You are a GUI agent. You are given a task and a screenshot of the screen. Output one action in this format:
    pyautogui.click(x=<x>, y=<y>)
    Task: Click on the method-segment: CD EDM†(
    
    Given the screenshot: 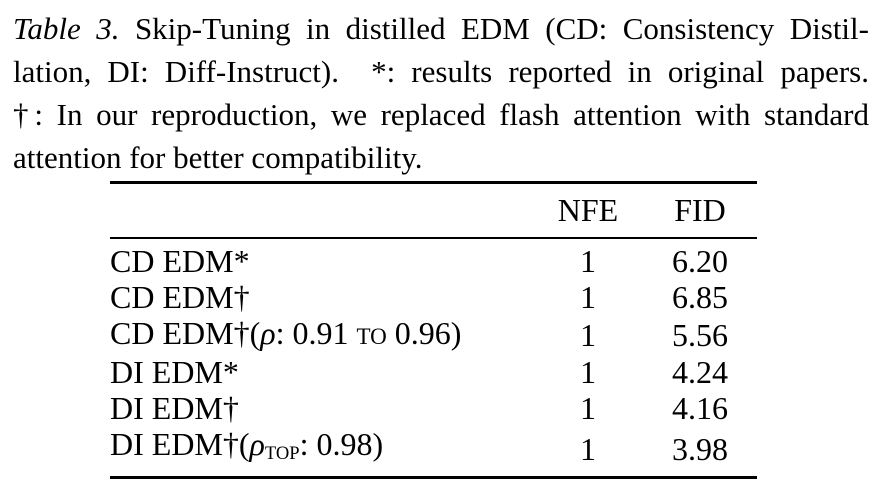 What is the action you would take?
    pyautogui.click(x=185, y=333)
    